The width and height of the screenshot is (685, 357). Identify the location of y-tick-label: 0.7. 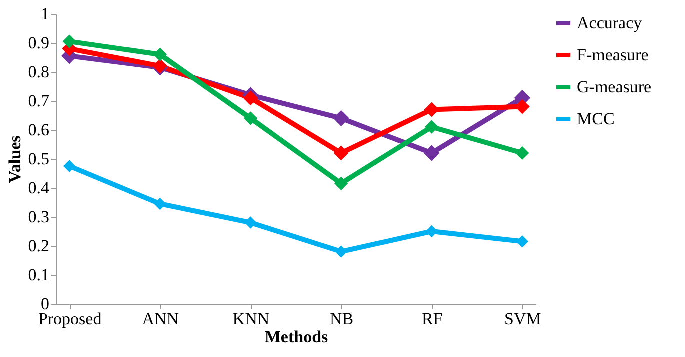
(39, 101).